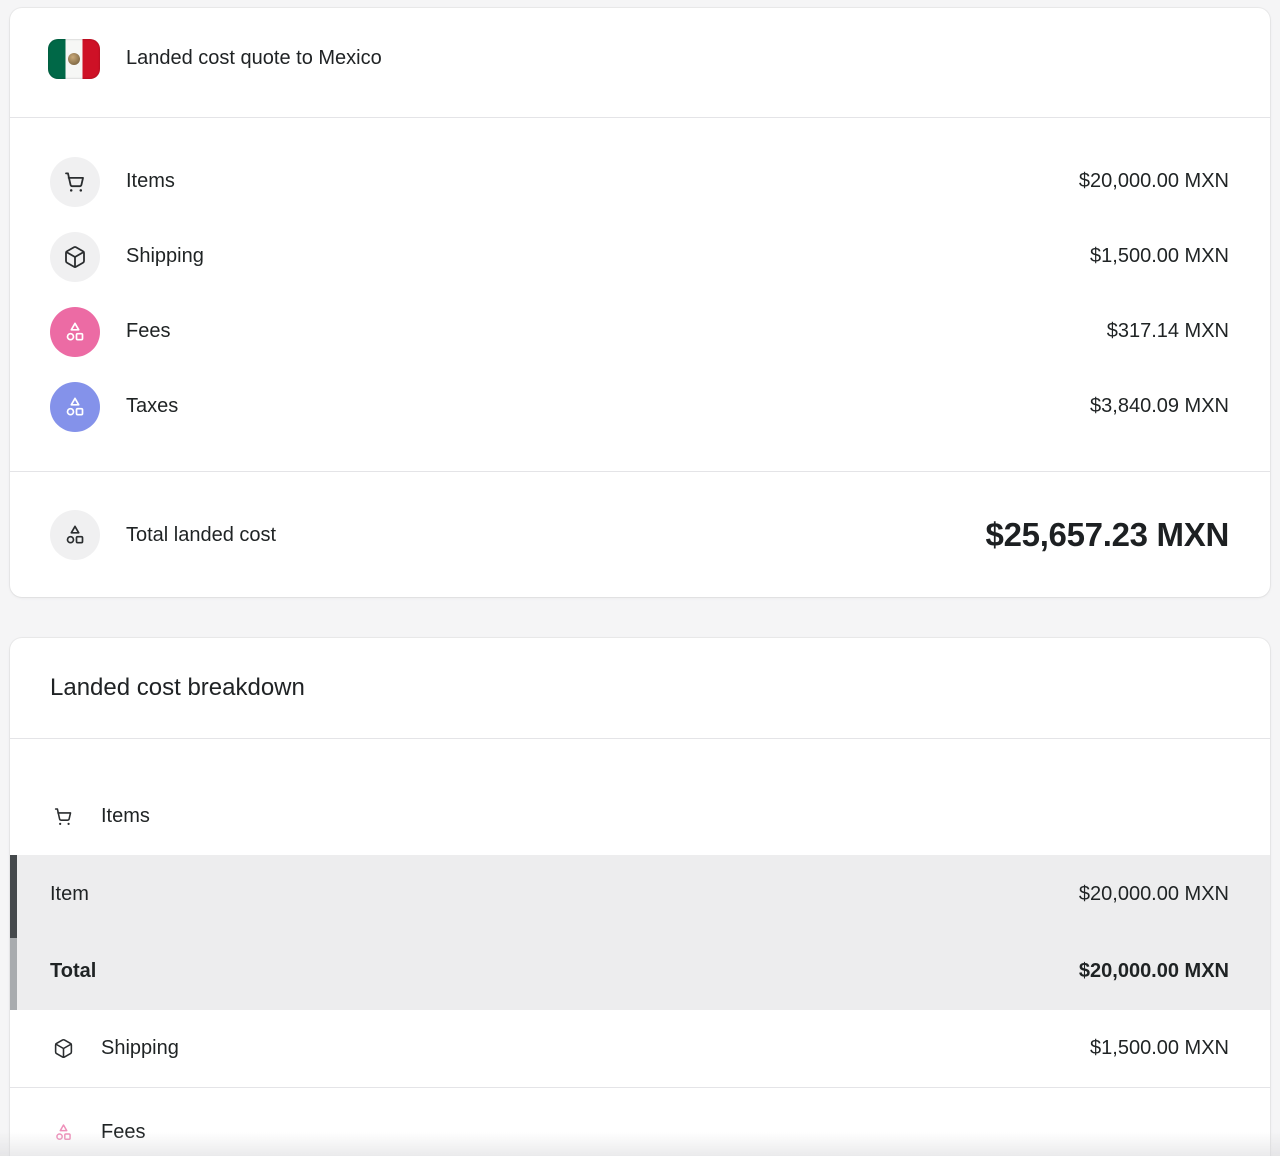 This screenshot has width=1280, height=1156. I want to click on breakdown-shipping-label: Shipping, so click(140, 1048).